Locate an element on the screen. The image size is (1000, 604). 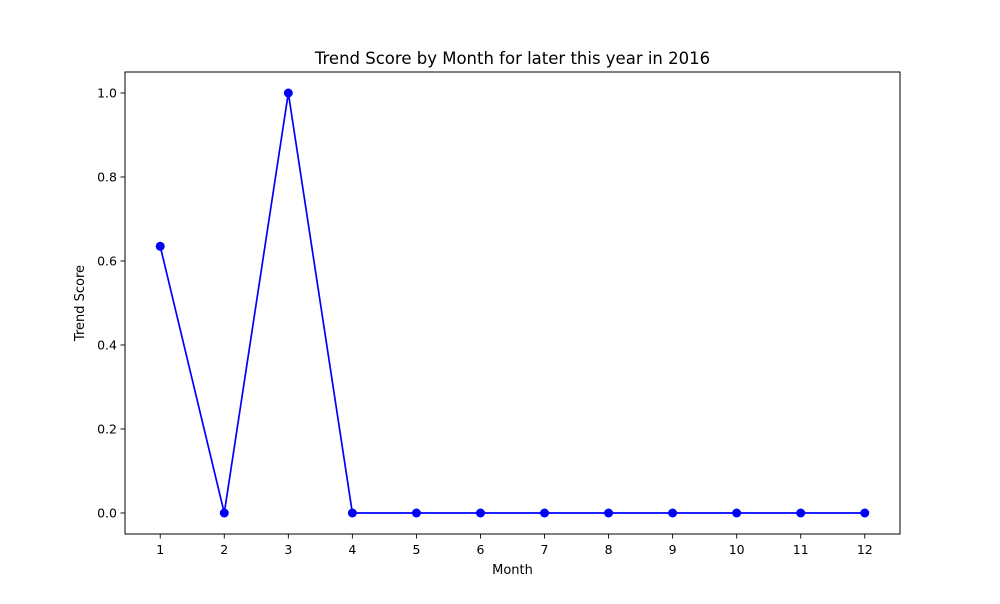
y-tick-label: 0.8 is located at coordinates (107, 177).